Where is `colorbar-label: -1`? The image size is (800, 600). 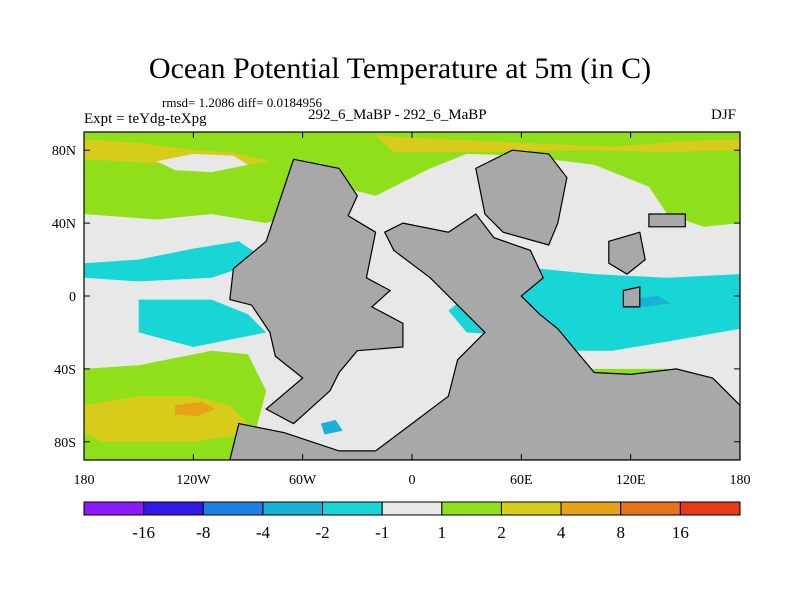 colorbar-label: -1 is located at coordinates (382, 532).